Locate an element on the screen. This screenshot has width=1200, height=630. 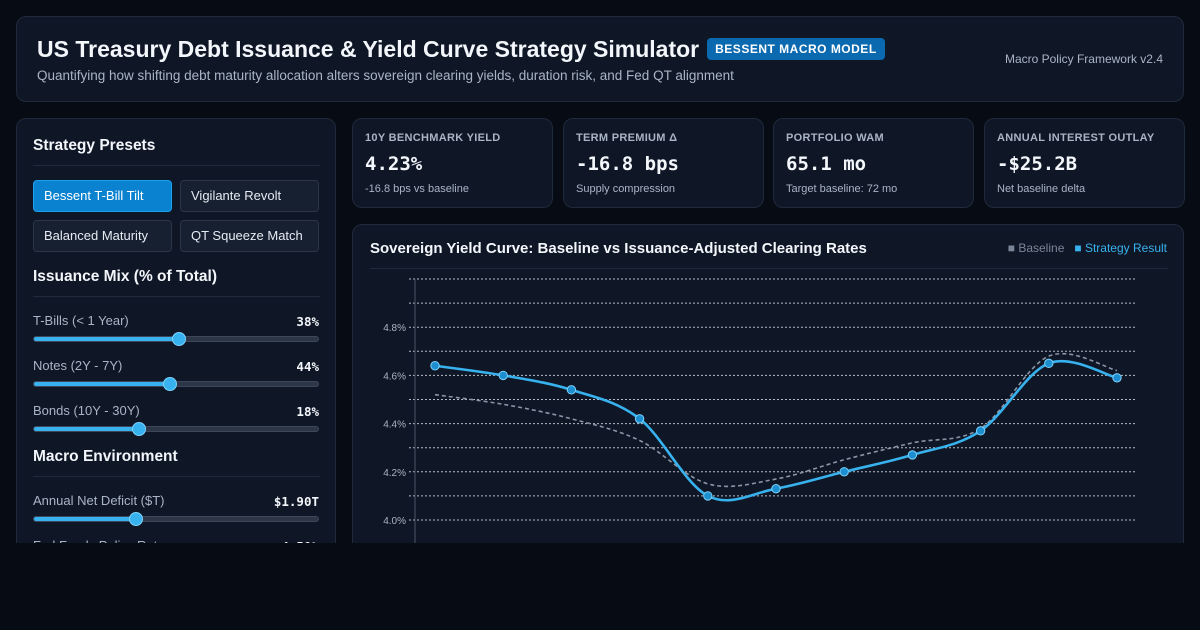
deficit-slider-fill is located at coordinates (85, 519).